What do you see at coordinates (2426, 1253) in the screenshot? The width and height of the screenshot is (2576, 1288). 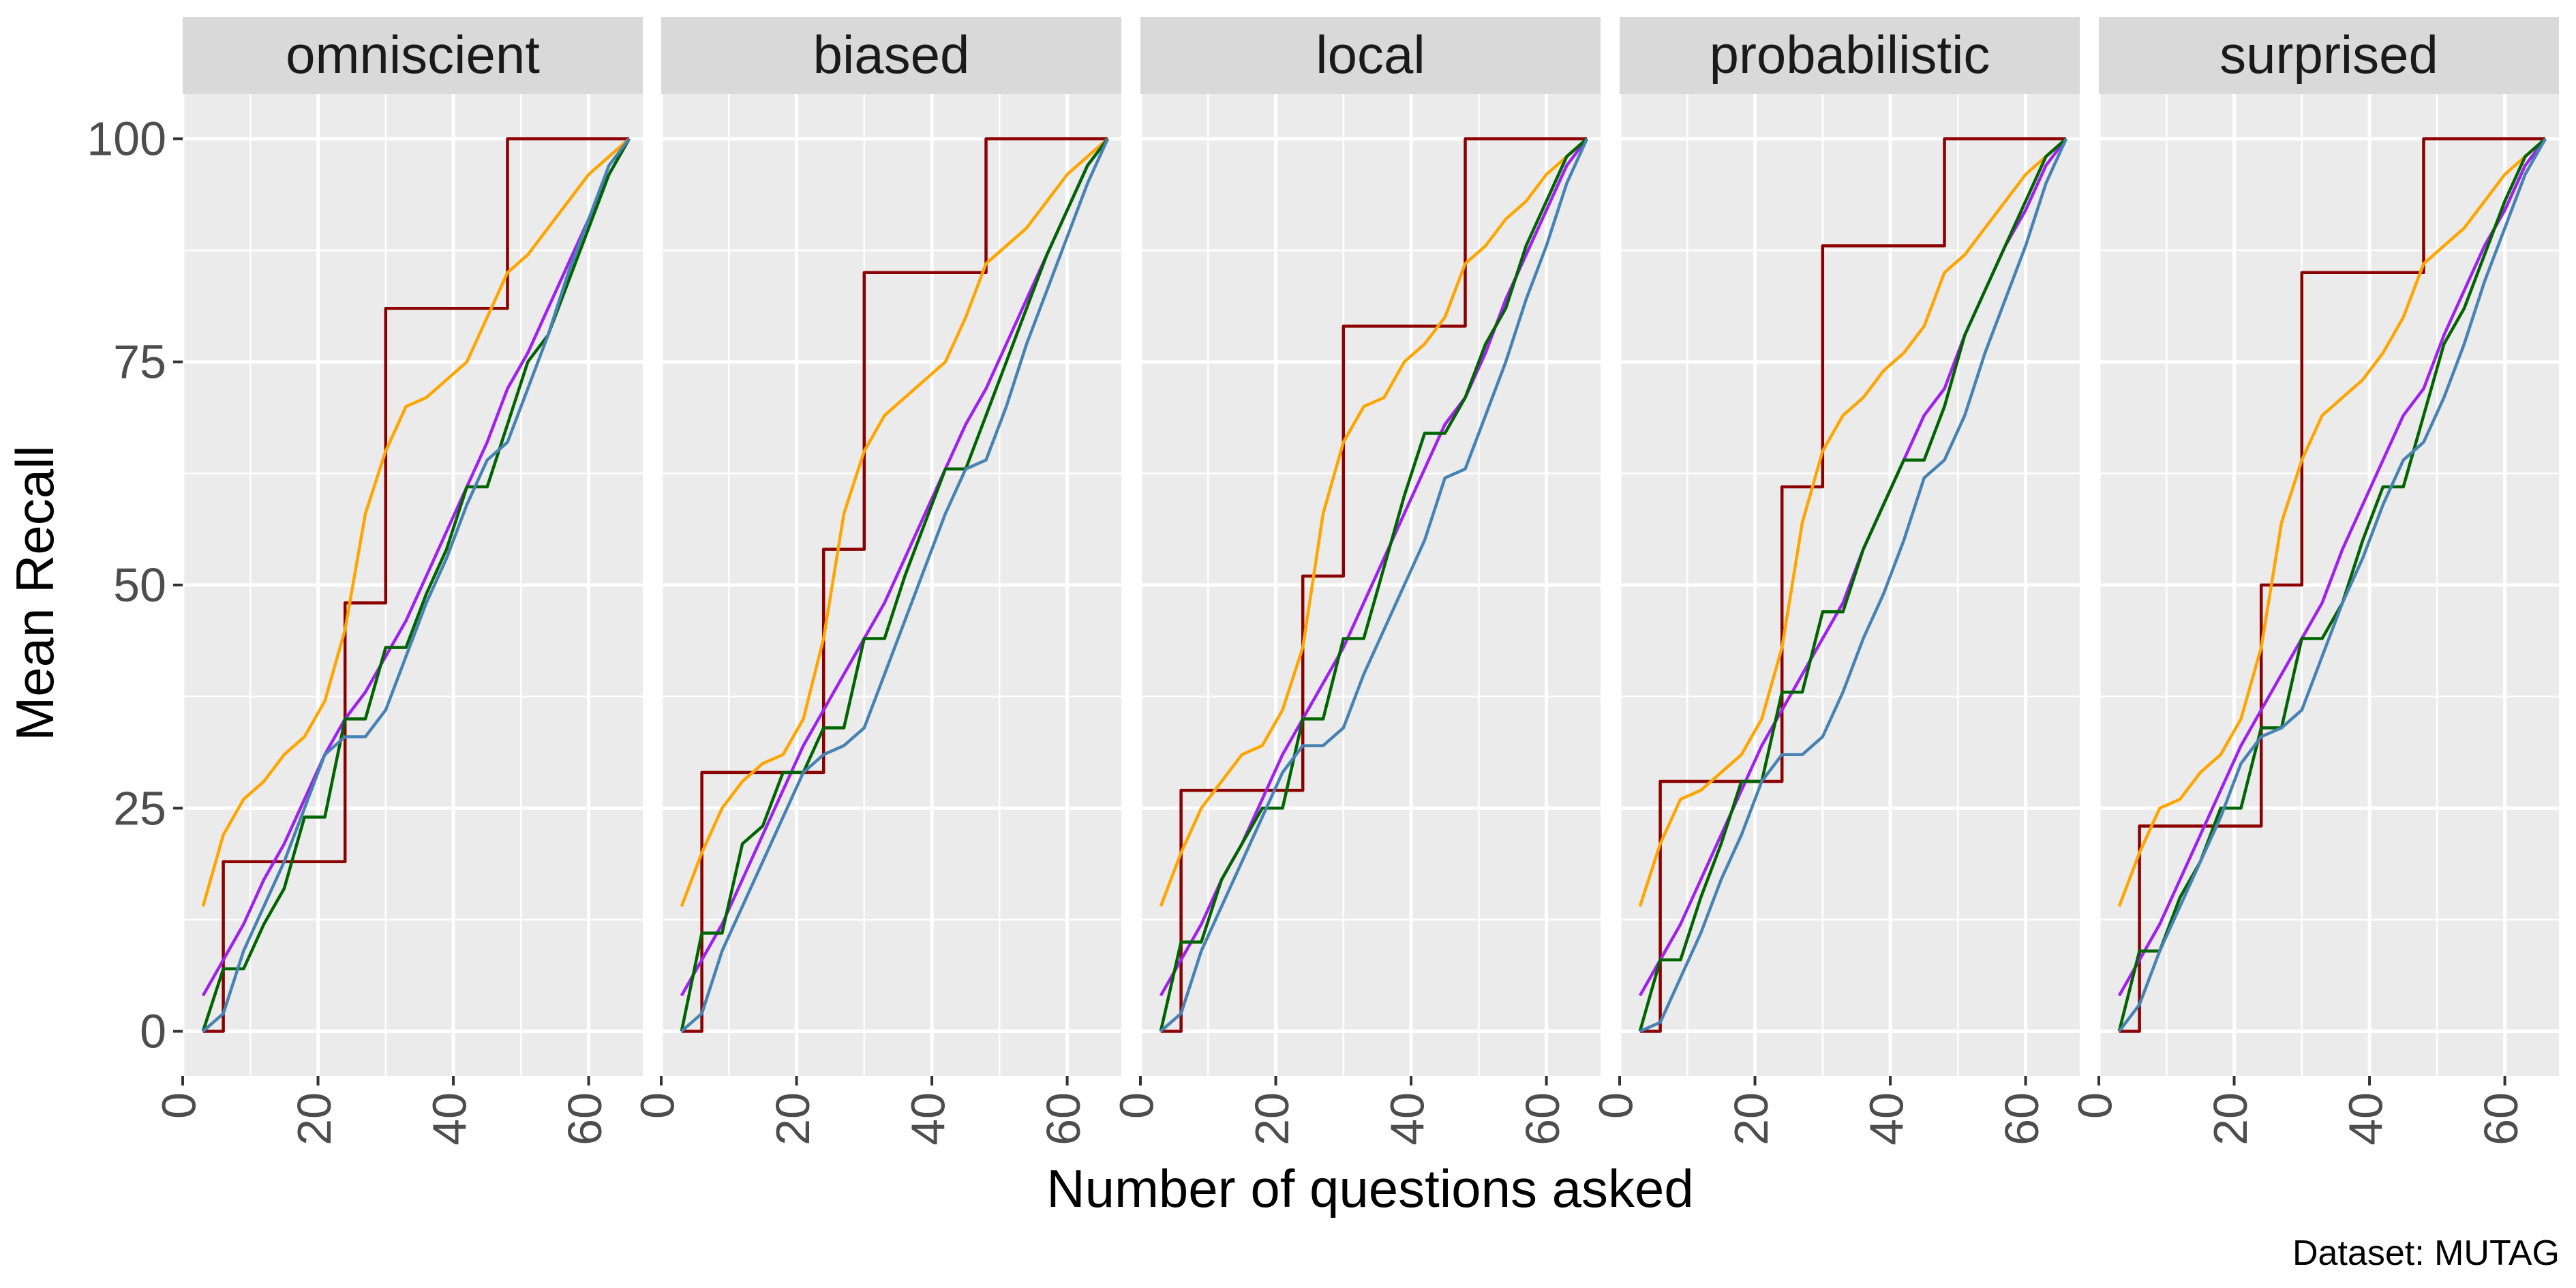 I see `dataset-caption: Dataset: MUTAG` at bounding box center [2426, 1253].